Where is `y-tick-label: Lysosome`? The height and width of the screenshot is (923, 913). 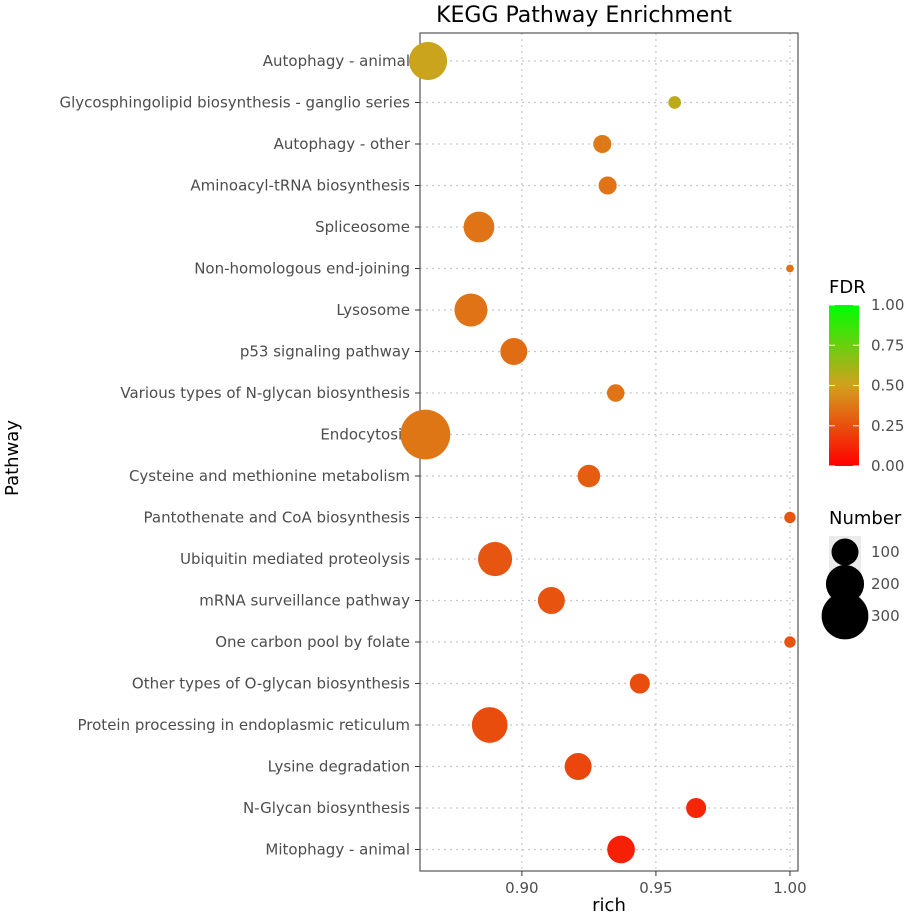 y-tick-label: Lysosome is located at coordinates (373, 310).